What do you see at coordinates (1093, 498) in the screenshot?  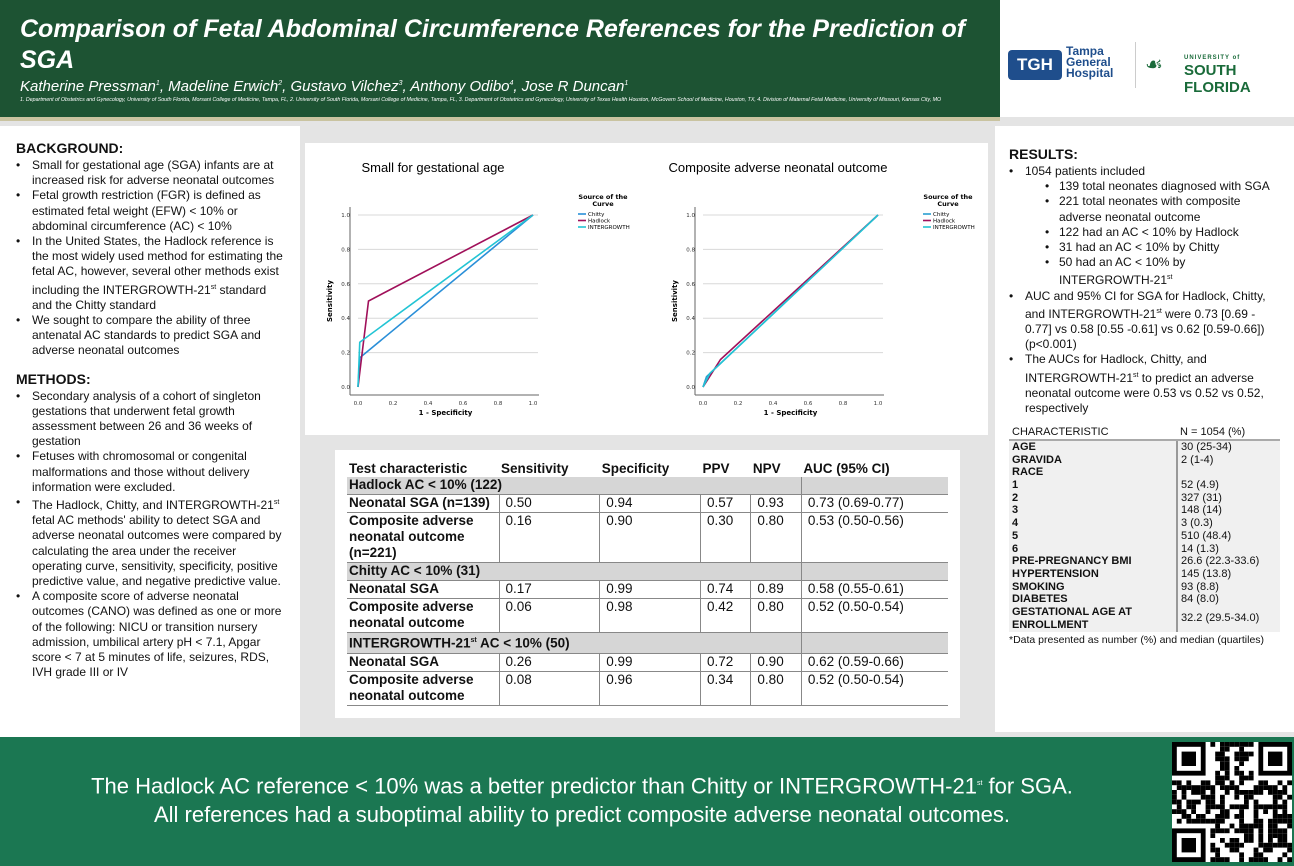 I see `table-cell: 2` at bounding box center [1093, 498].